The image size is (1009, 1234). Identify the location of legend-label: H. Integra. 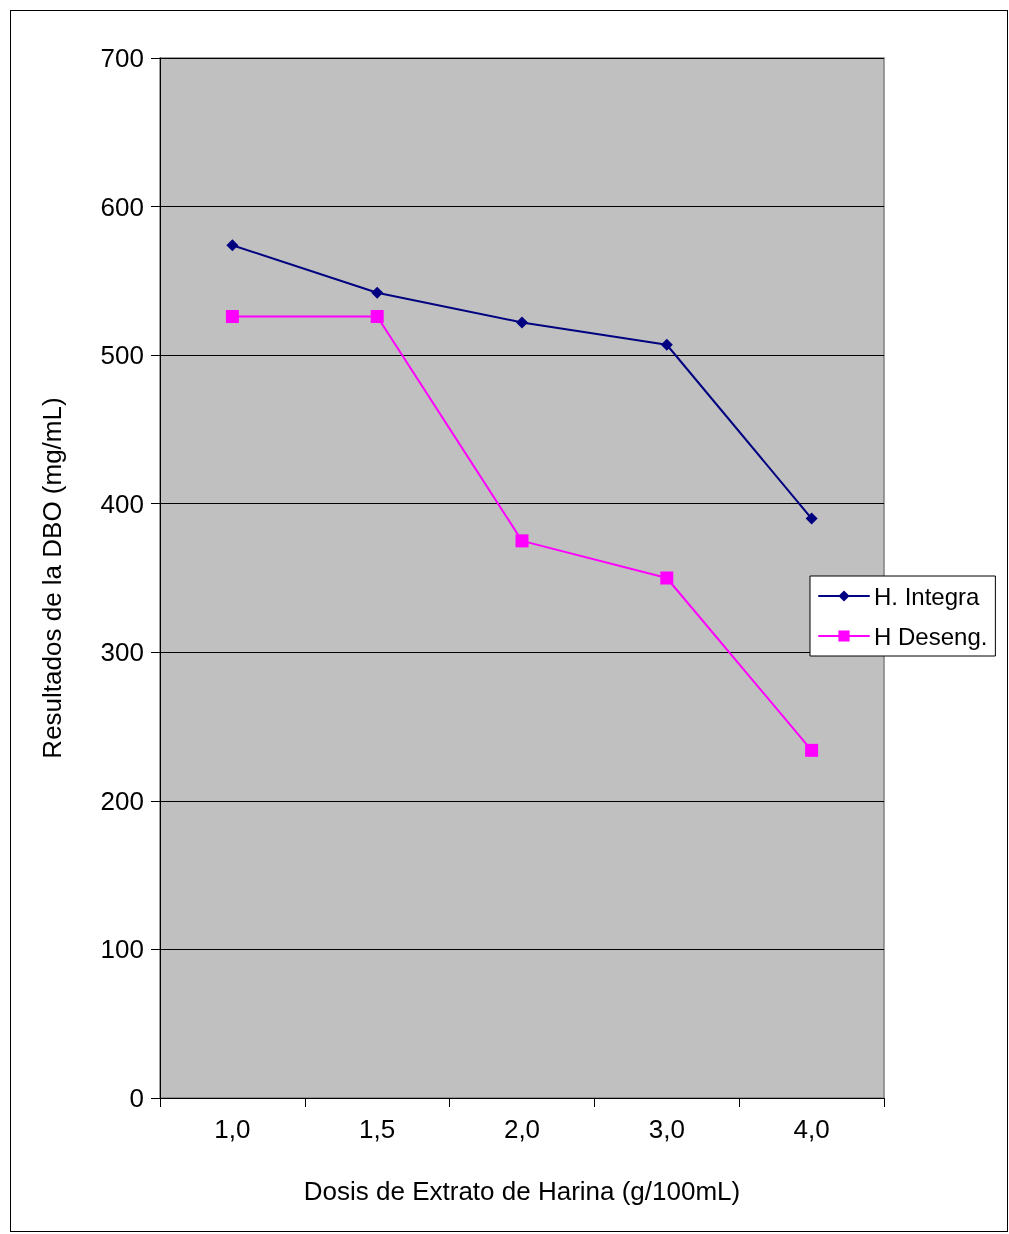
(927, 596).